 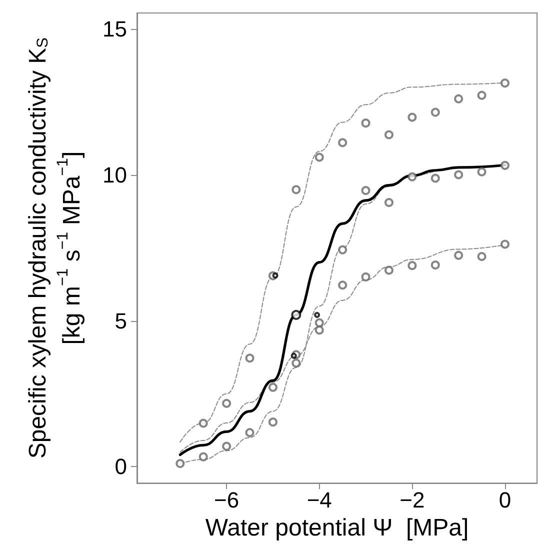 What do you see at coordinates (505, 500) in the screenshot?
I see `x-tick-label: 0` at bounding box center [505, 500].